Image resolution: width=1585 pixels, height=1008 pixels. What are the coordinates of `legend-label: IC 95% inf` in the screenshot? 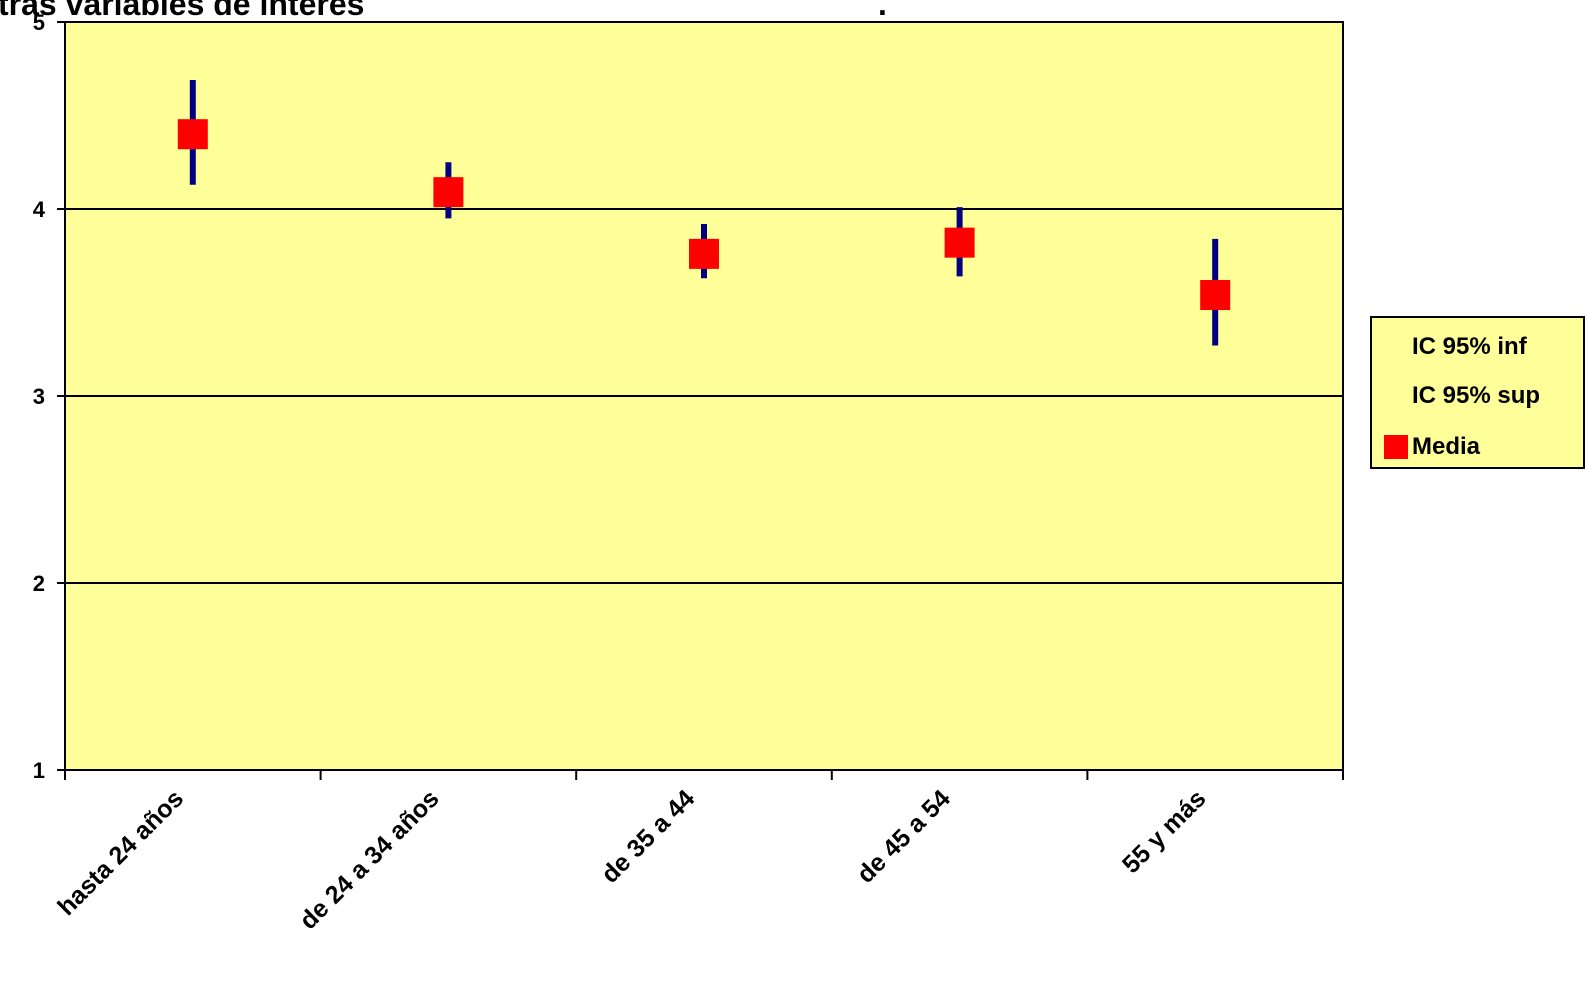 It's located at (1469, 346).